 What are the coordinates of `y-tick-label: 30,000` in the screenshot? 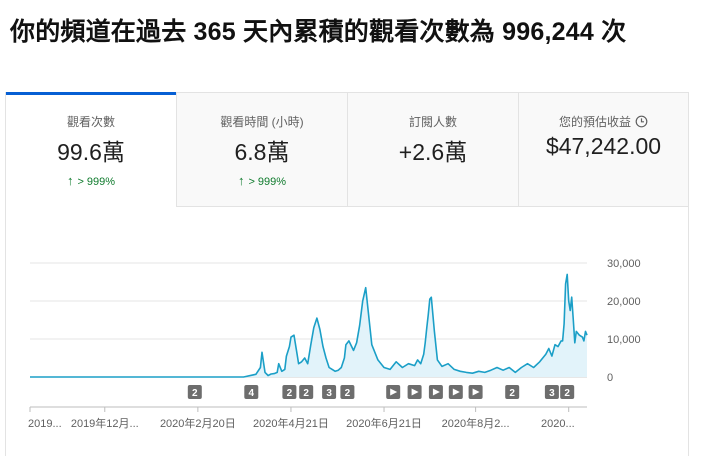 It's located at (624, 264).